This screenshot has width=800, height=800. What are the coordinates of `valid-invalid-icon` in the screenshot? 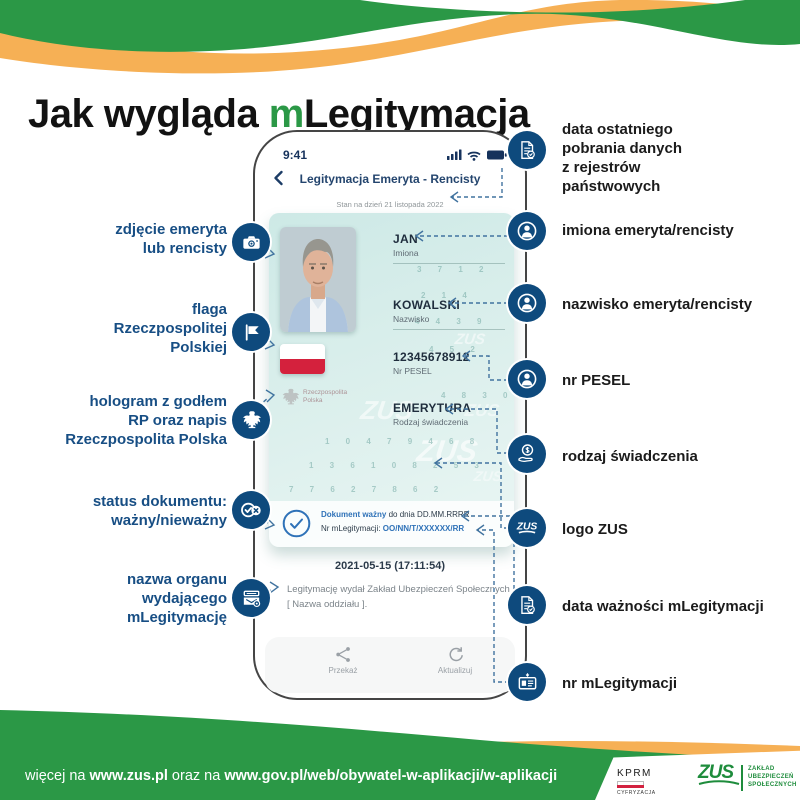 It's located at (251, 510).